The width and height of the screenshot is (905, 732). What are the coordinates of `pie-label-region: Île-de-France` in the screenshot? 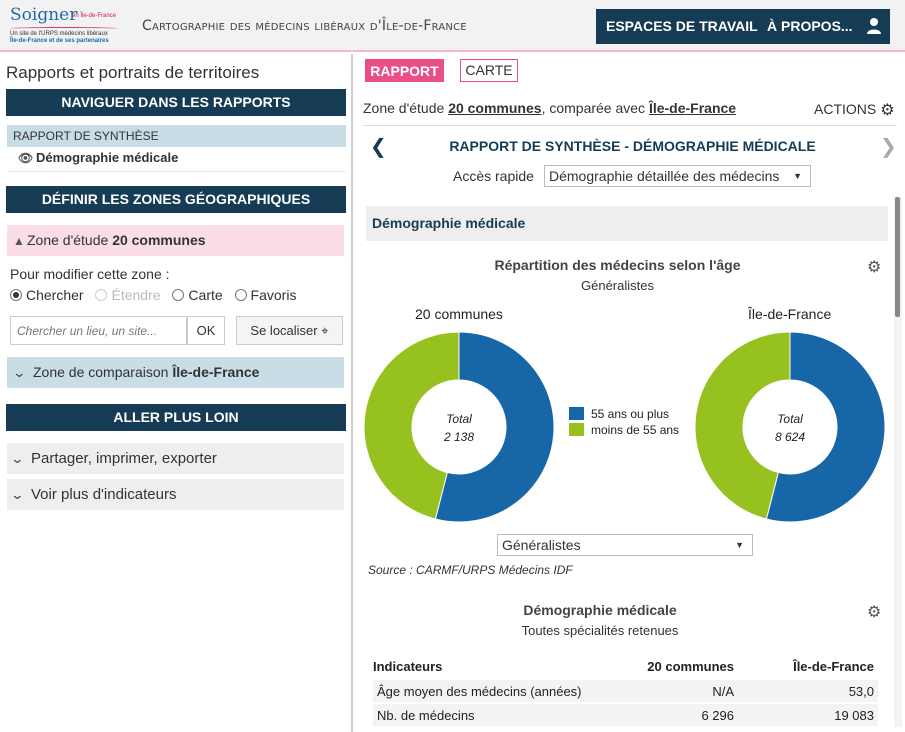 It's located at (790, 314).